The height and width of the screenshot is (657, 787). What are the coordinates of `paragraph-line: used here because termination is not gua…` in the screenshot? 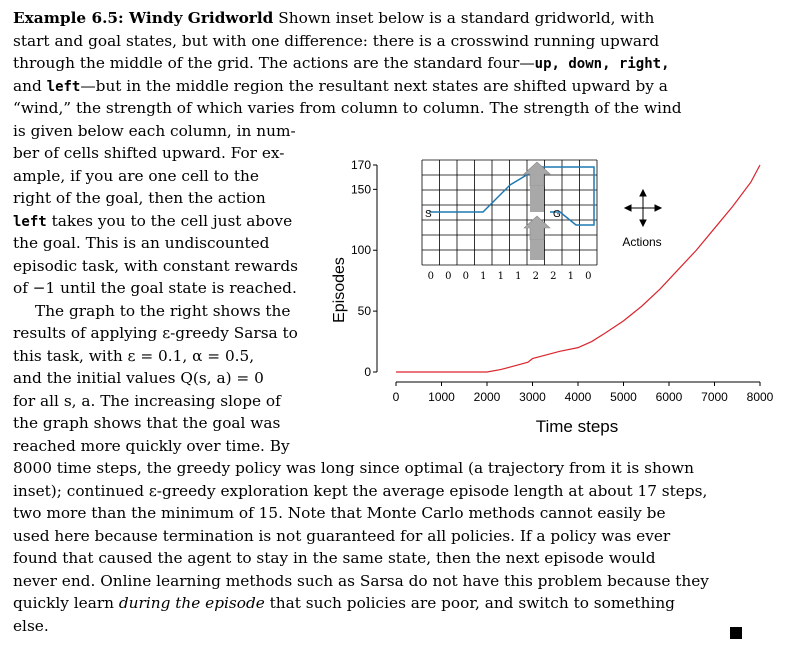 It's located at (342, 536).